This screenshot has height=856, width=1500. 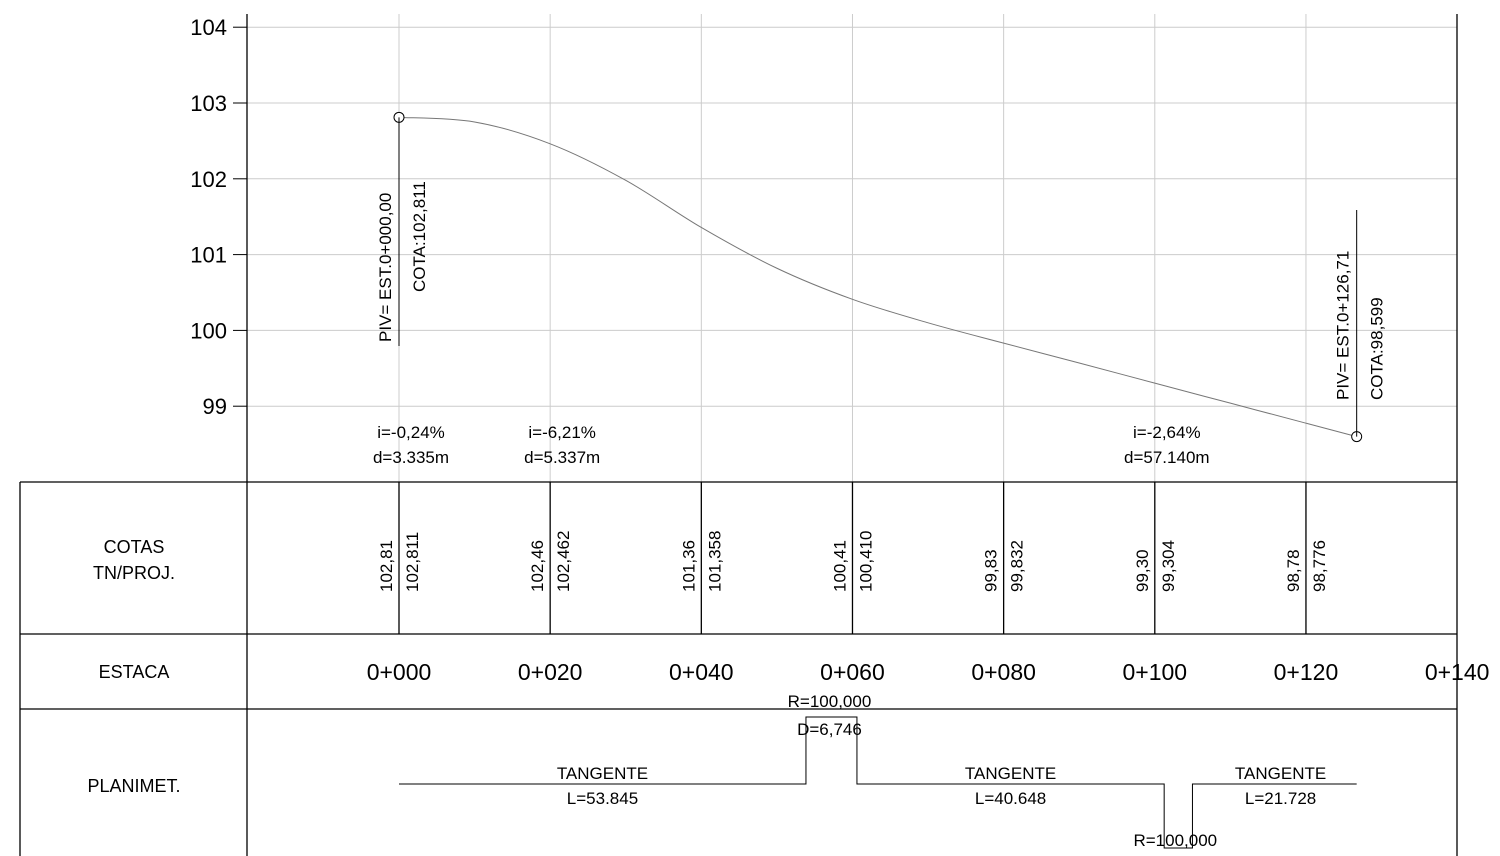 What do you see at coordinates (385, 267) in the screenshot?
I see `piv-station-label: PIV= EST.0+000,00` at bounding box center [385, 267].